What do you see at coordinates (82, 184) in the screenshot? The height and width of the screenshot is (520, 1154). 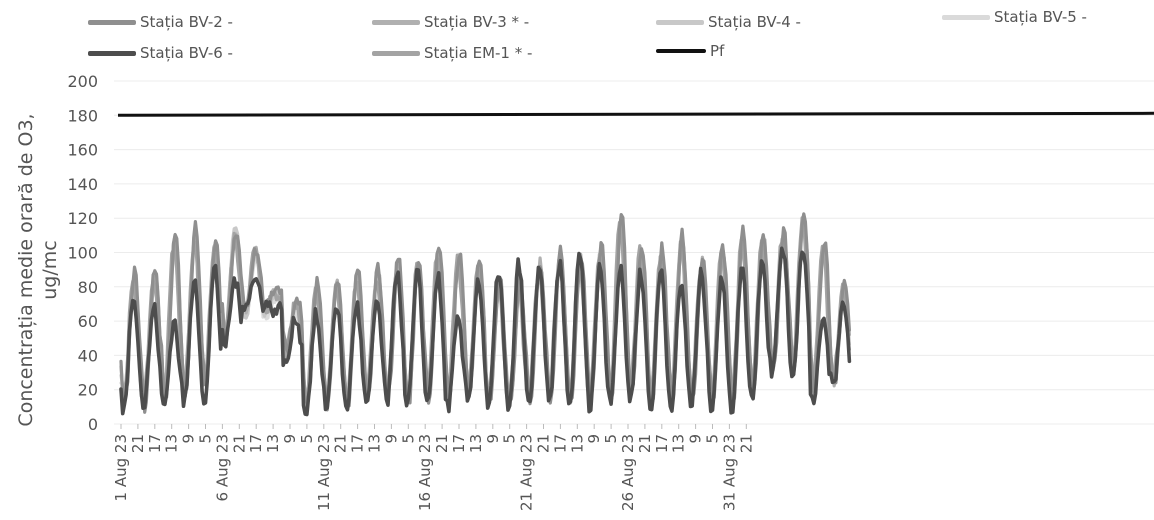 I see `y-tick-label: 140` at bounding box center [82, 184].